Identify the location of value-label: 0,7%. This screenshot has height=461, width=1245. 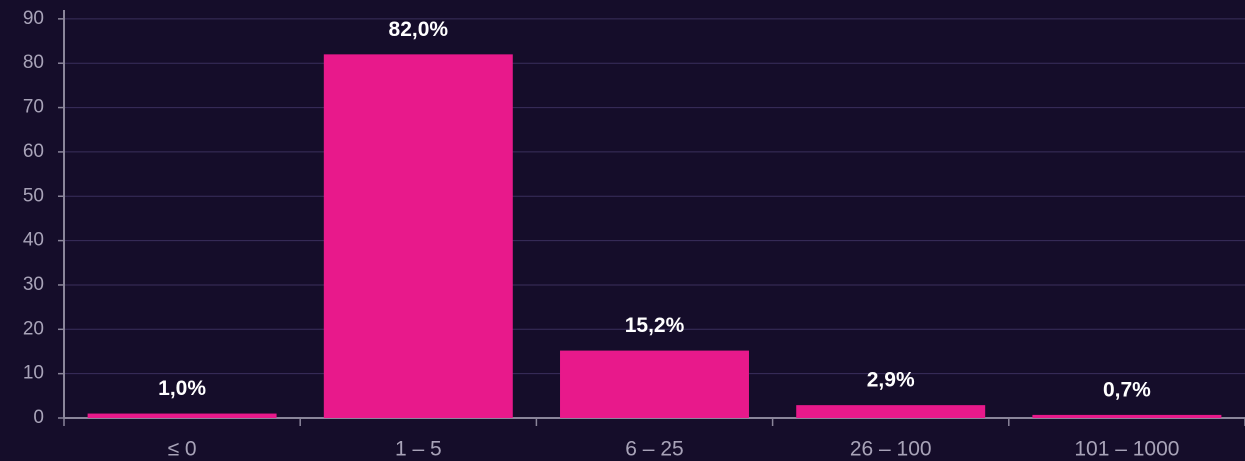
(1127, 389).